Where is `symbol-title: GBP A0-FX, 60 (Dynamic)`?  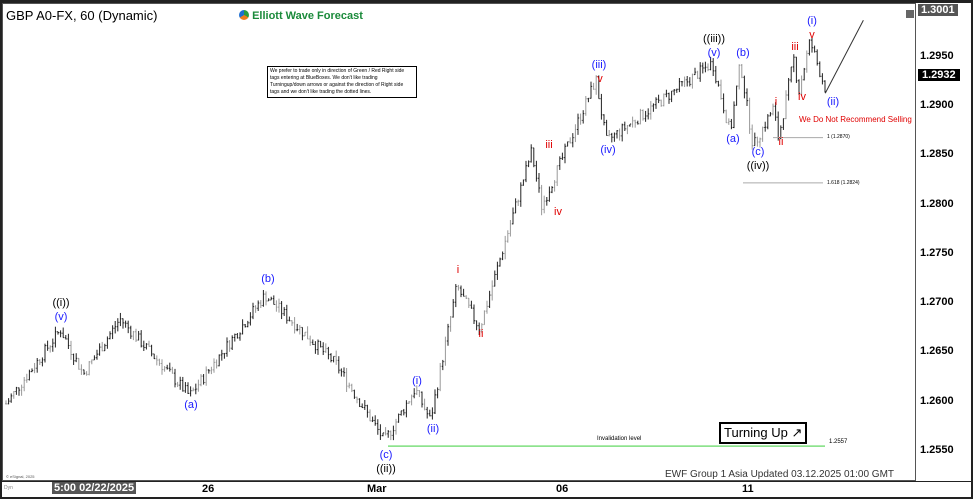
symbol-title: GBP A0-FX, 60 (Dynamic) is located at coordinates (82, 15).